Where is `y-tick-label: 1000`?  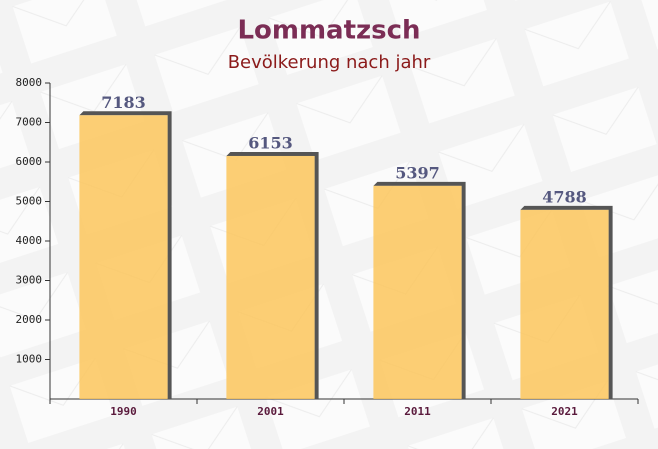 y-tick-label: 1000 is located at coordinates (29, 359).